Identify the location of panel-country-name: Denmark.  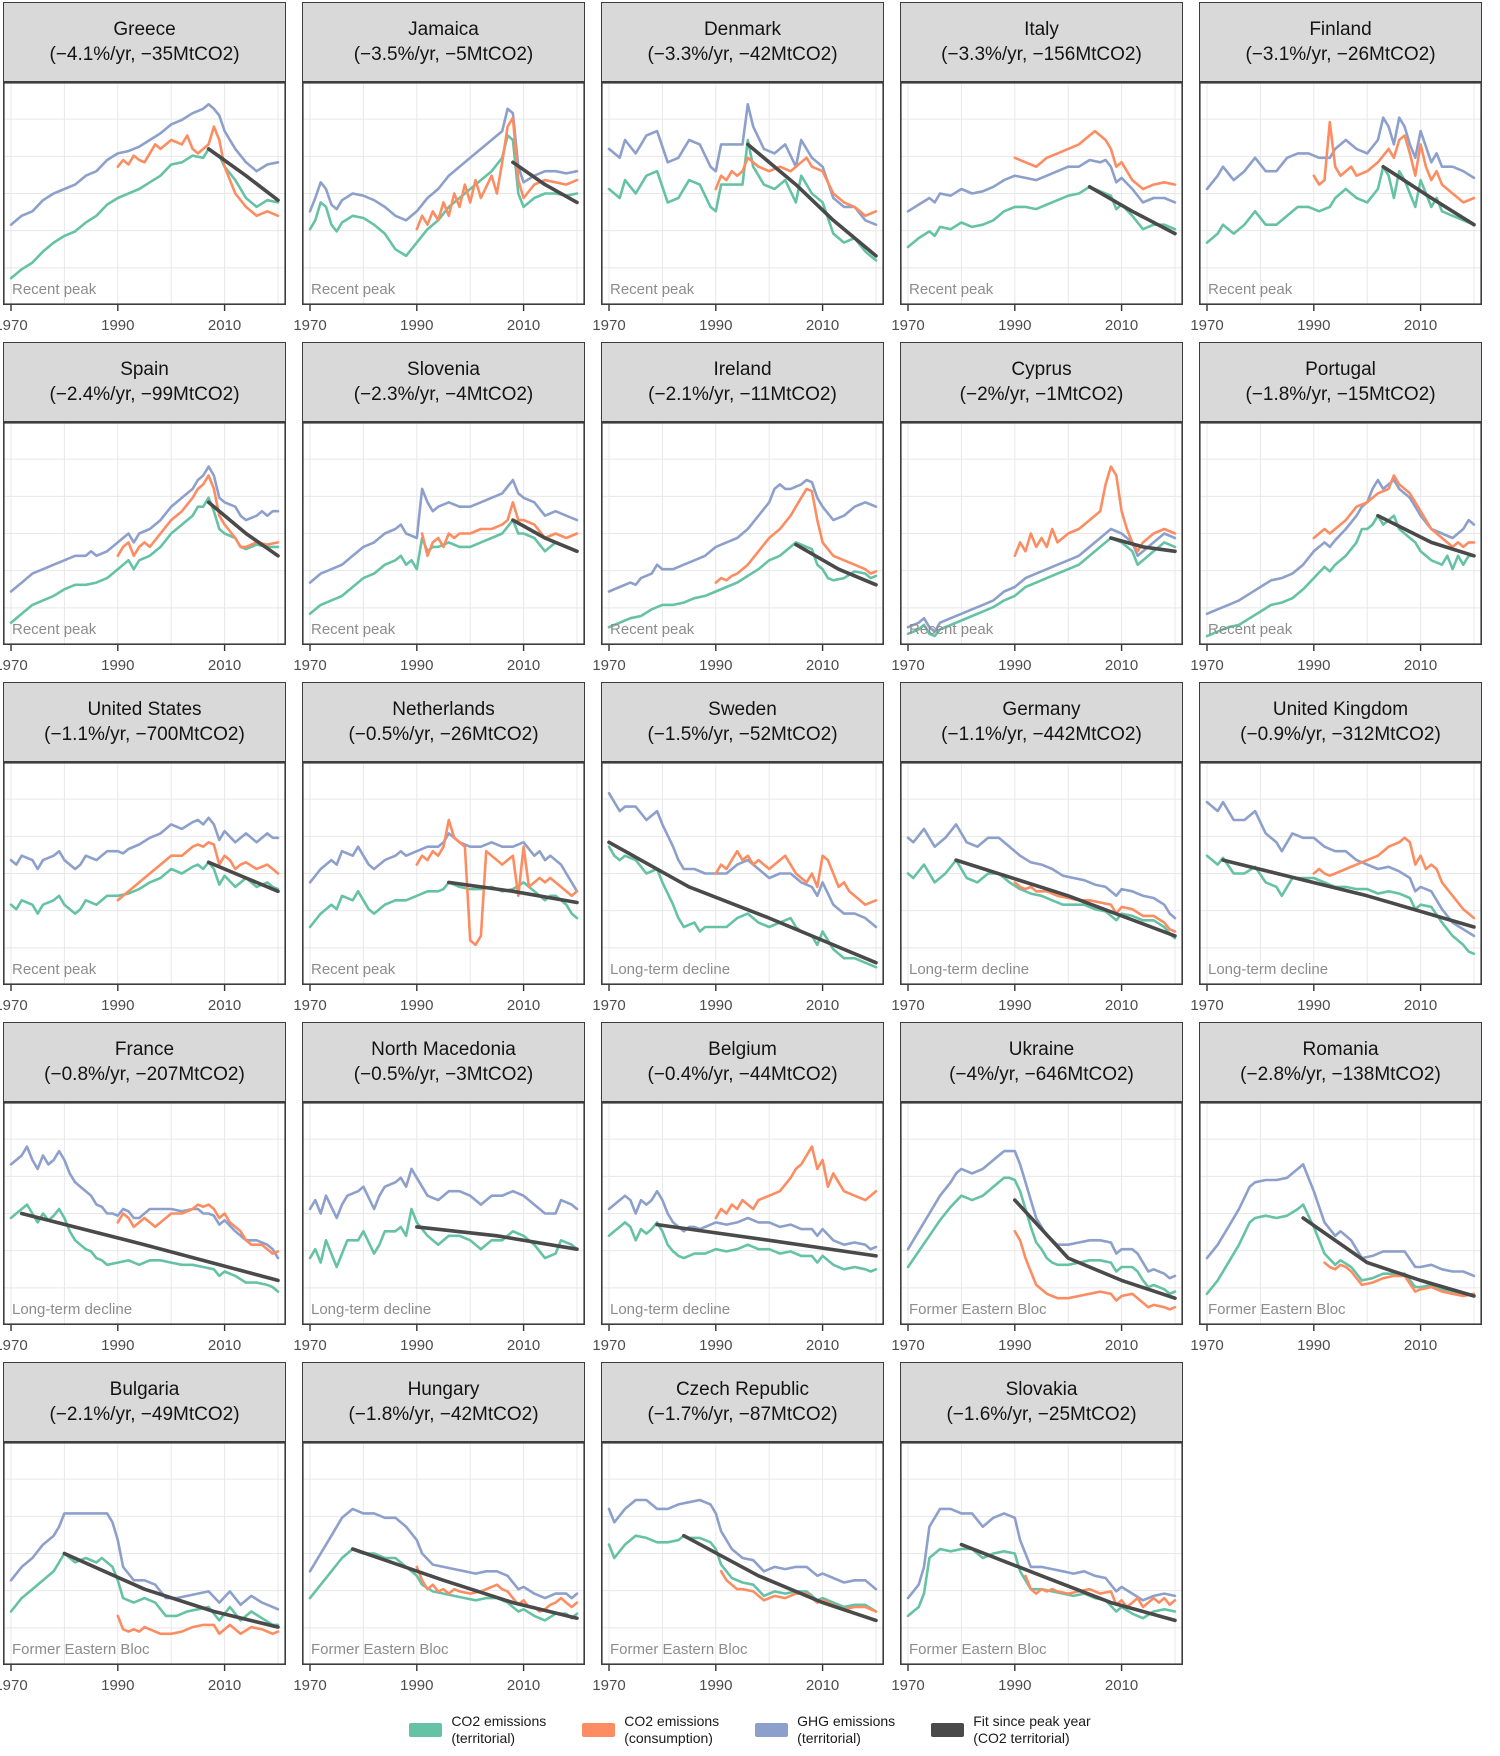
(742, 29).